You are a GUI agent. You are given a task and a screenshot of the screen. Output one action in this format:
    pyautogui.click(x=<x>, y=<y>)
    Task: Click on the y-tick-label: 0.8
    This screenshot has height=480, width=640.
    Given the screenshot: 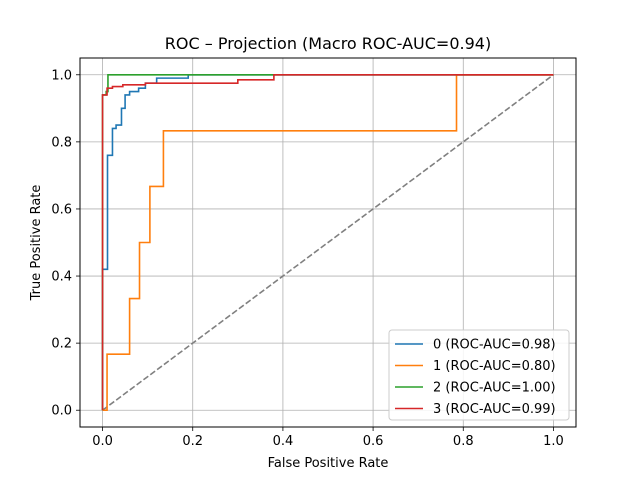 What is the action you would take?
    pyautogui.click(x=61, y=142)
    